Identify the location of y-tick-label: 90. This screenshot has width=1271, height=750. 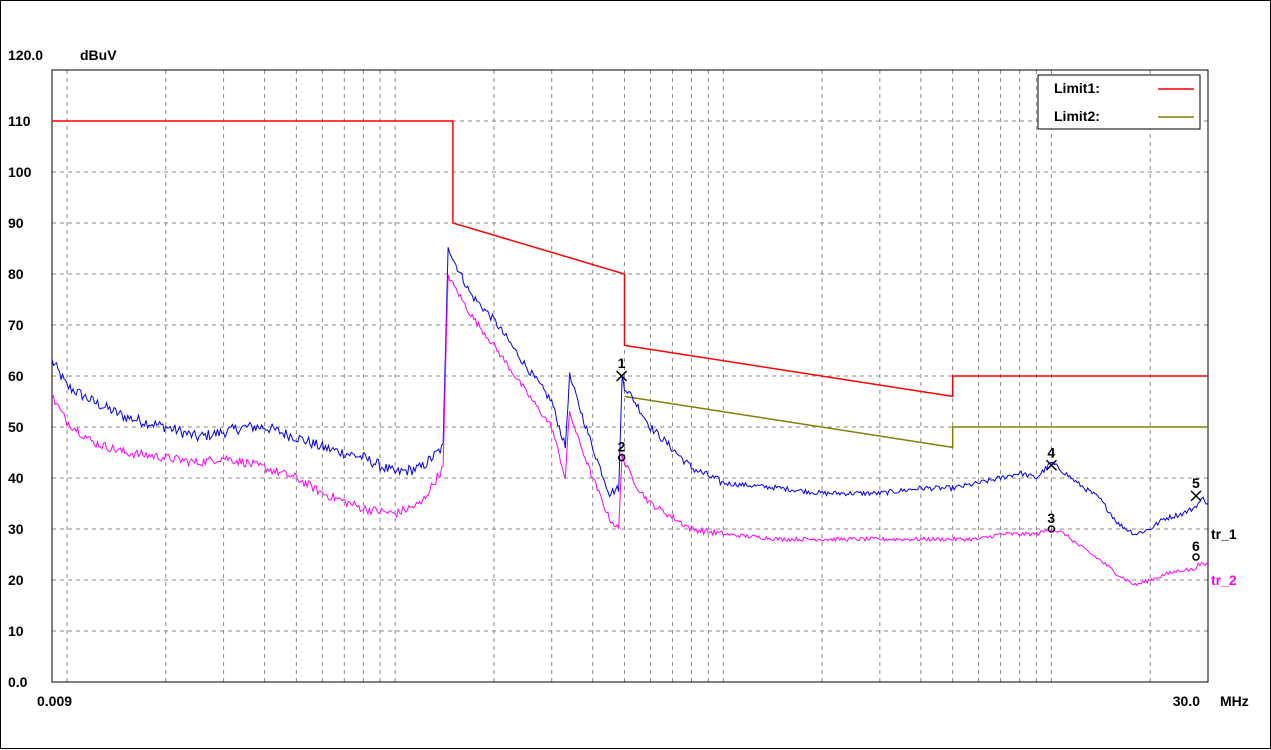
(16, 223).